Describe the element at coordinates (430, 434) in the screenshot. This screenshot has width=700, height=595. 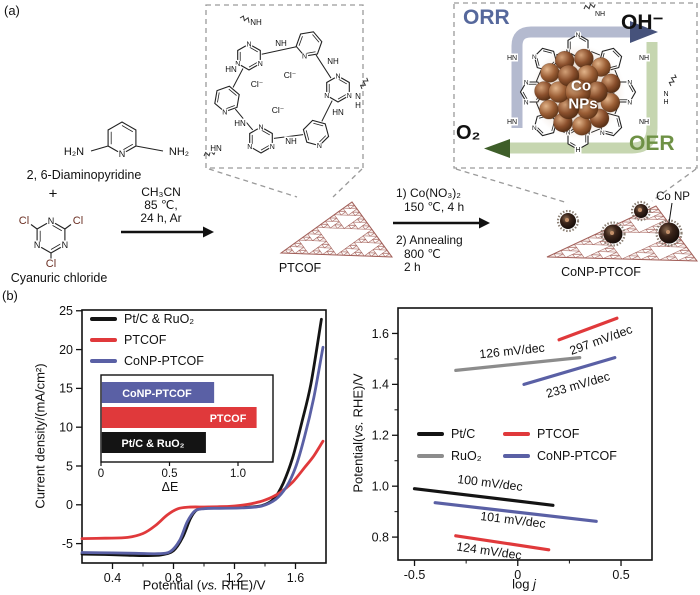
I see `legend-swatch-ptc` at that location.